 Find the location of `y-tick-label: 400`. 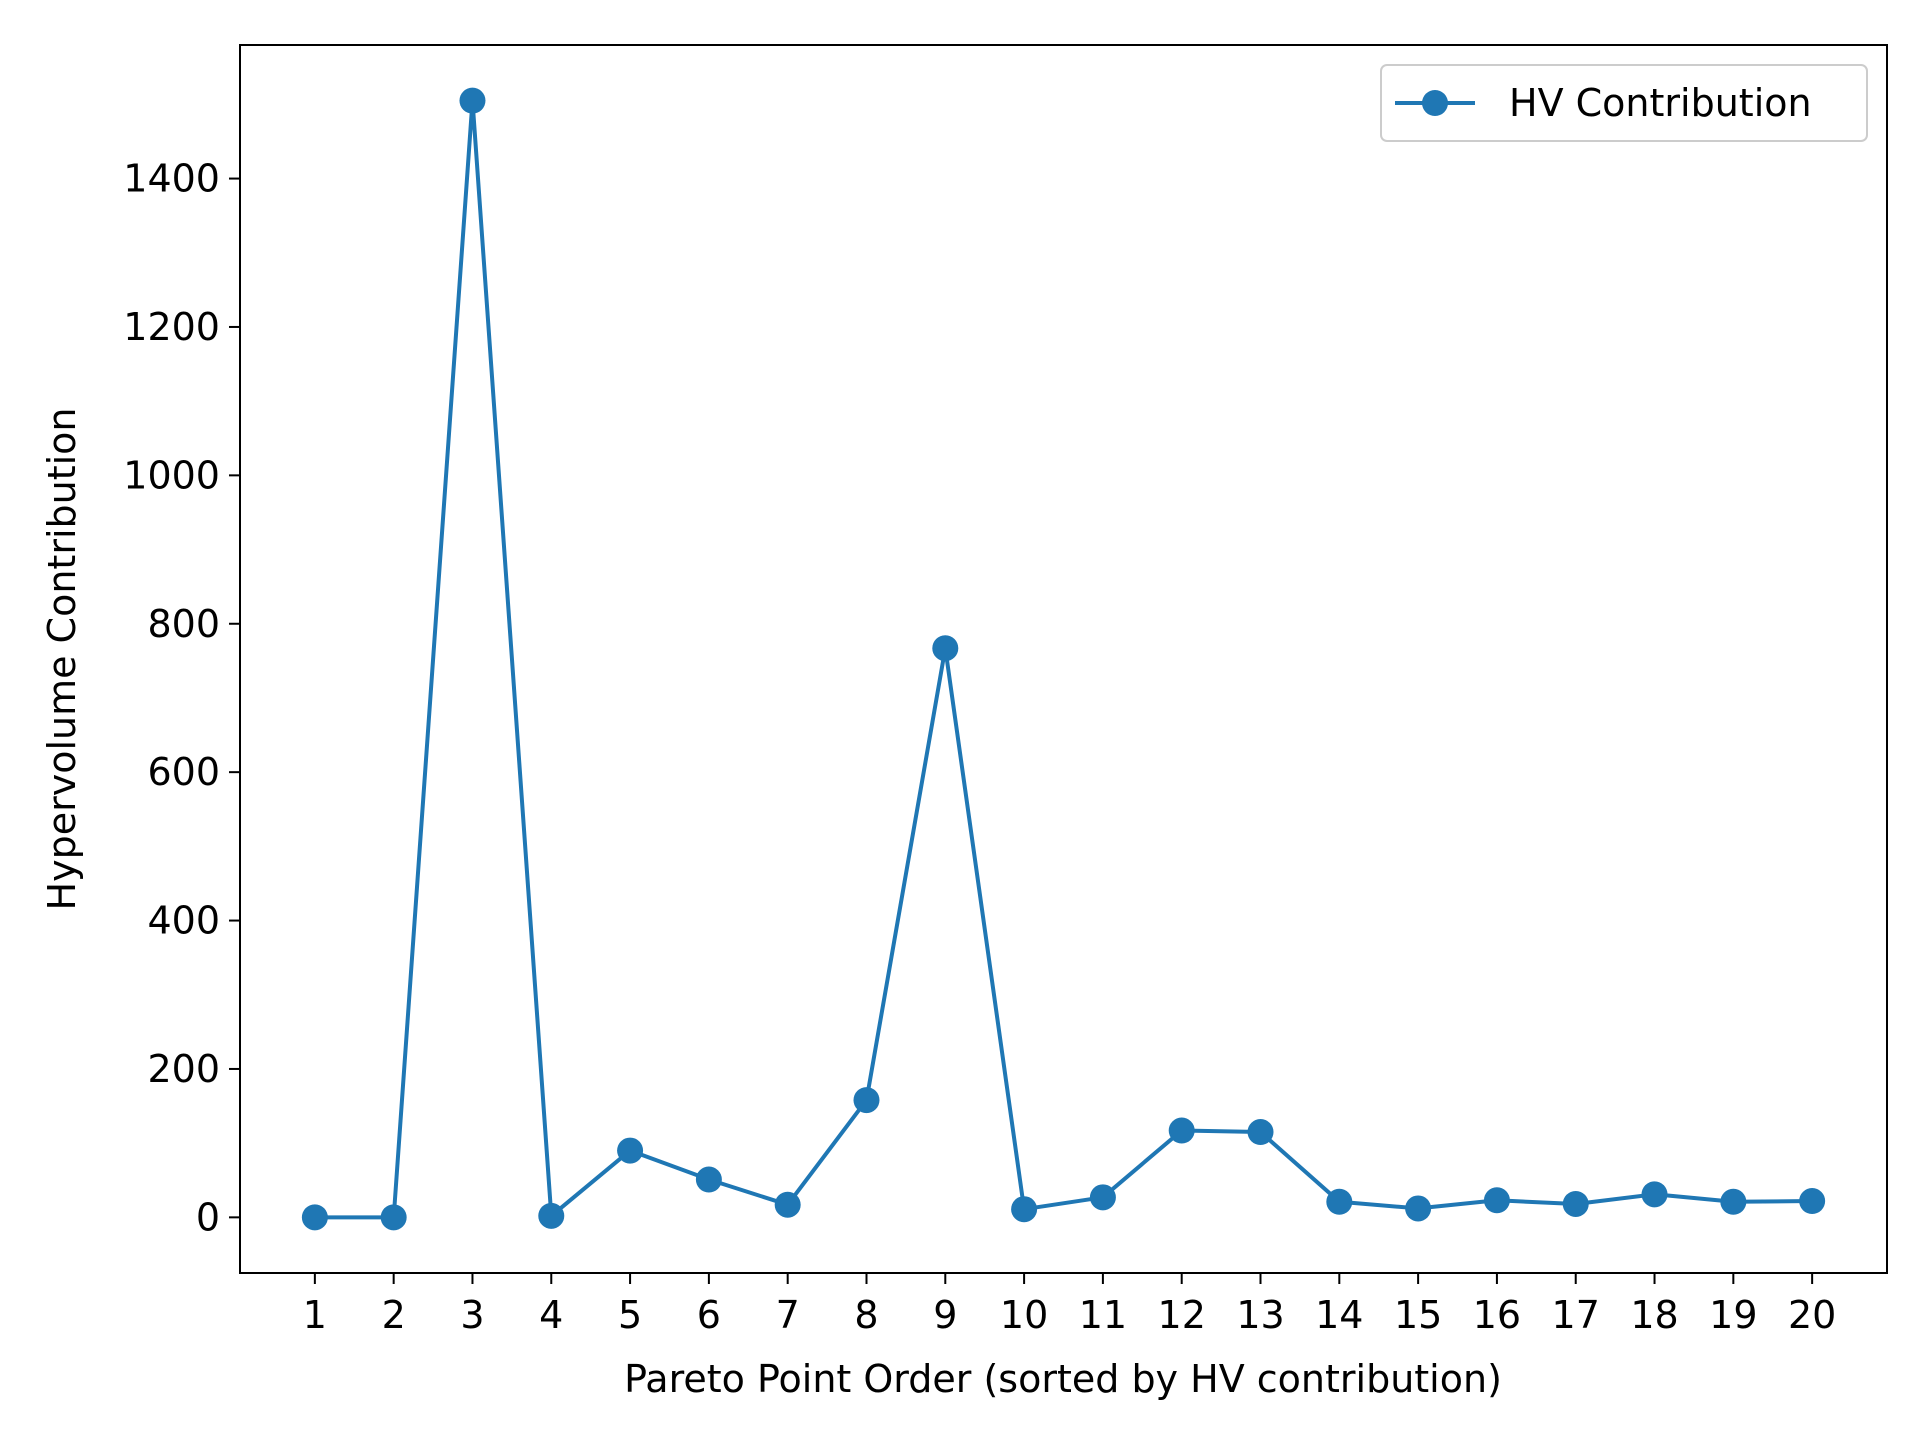

y-tick-label: 400 is located at coordinates (183, 921).